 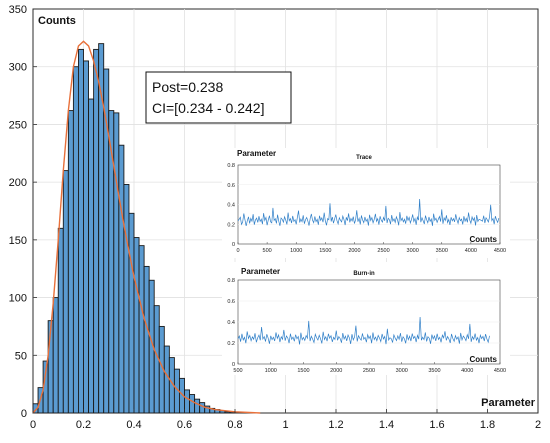 What do you see at coordinates (471, 251) in the screenshot?
I see `trace-x-tick-label: 4000` at bounding box center [471, 251].